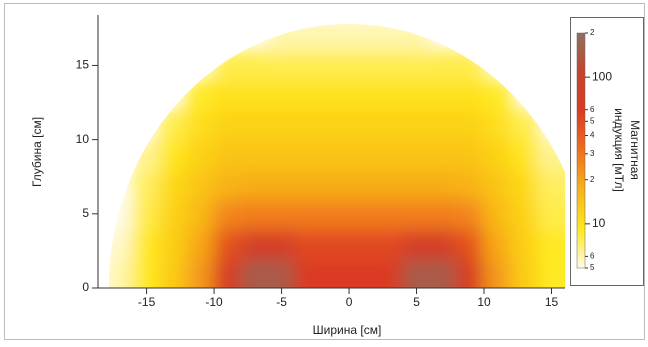 This screenshot has height=347, width=648. I want to click on x-axis-label: Ширина [см], so click(347, 330).